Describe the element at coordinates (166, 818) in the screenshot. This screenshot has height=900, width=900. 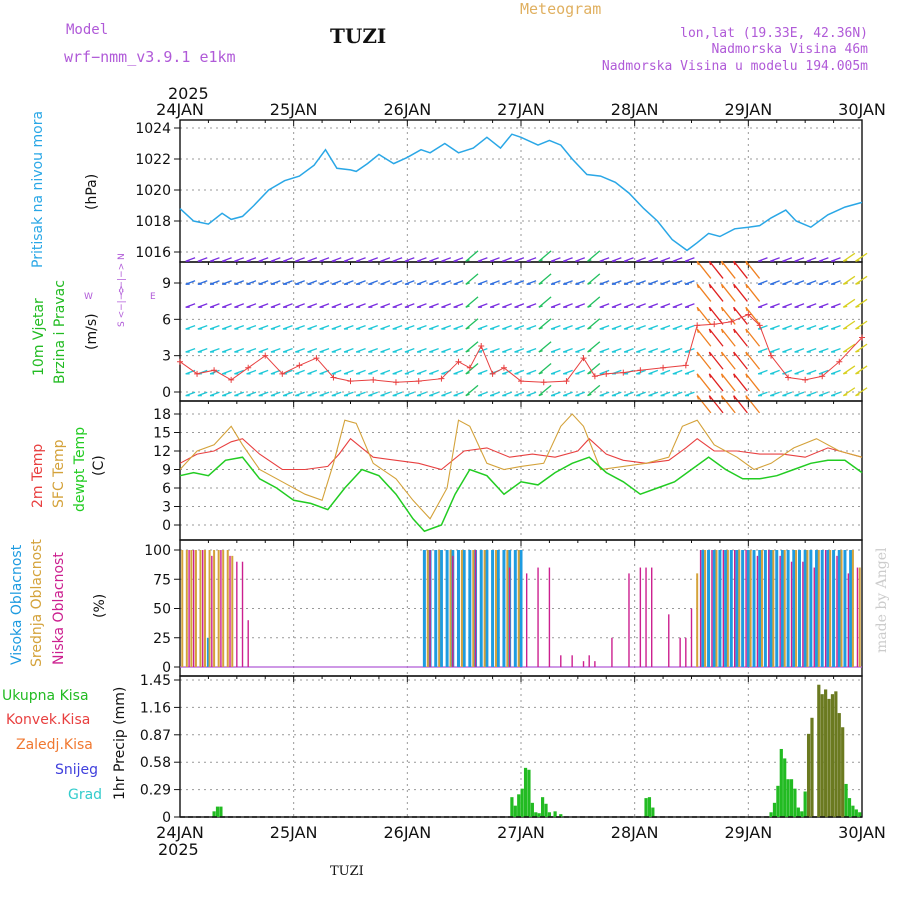
I see `precip-ytick-label: 0` at that location.